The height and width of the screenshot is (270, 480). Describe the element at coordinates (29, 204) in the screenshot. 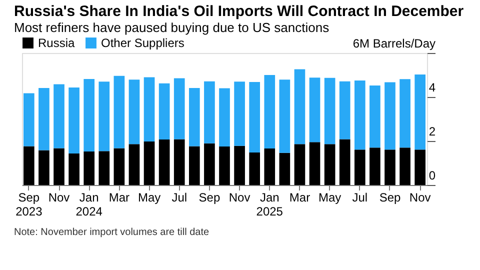

I see `x-tick-label: Sep 2023` at that location.